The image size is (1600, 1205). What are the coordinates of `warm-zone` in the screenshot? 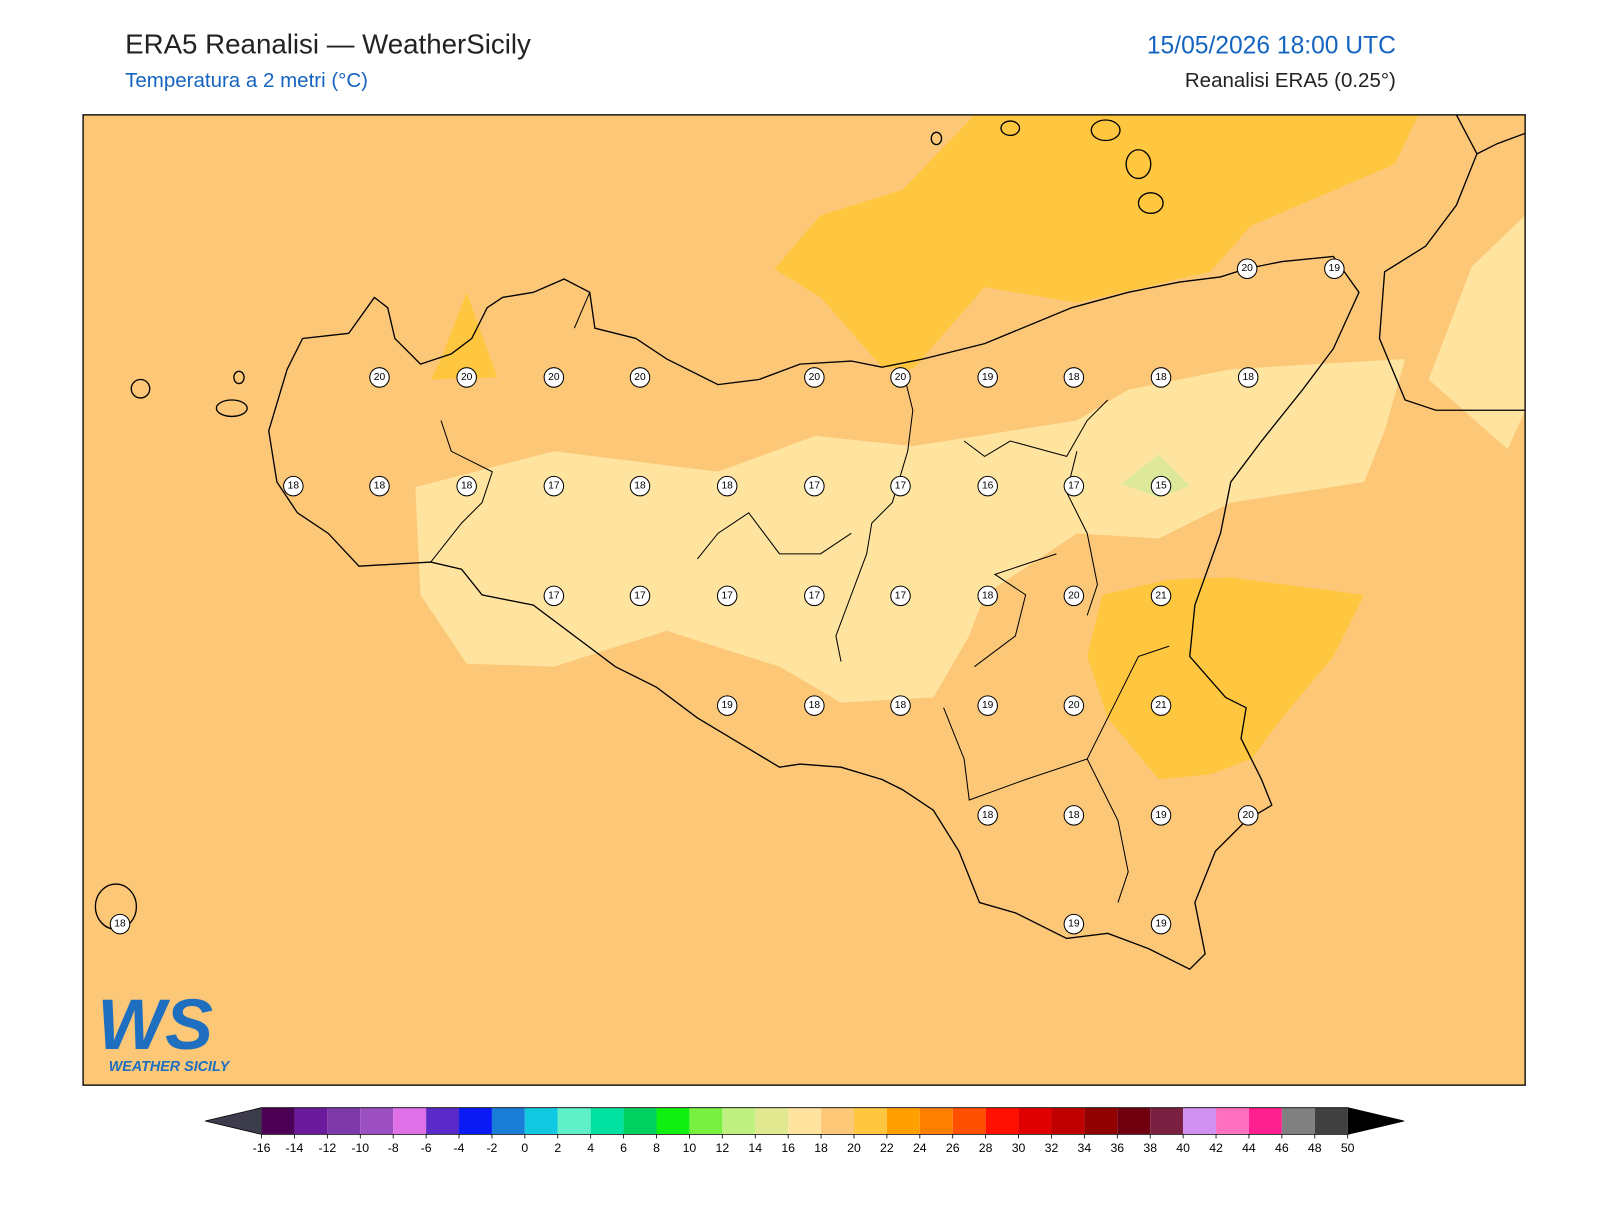 It's located at (1096, 242).